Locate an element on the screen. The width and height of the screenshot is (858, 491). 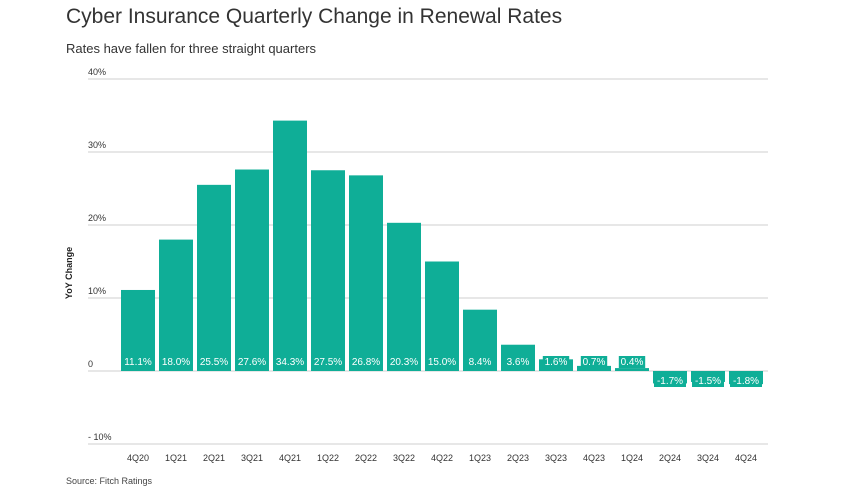
data-label: 18.0% is located at coordinates (176, 362).